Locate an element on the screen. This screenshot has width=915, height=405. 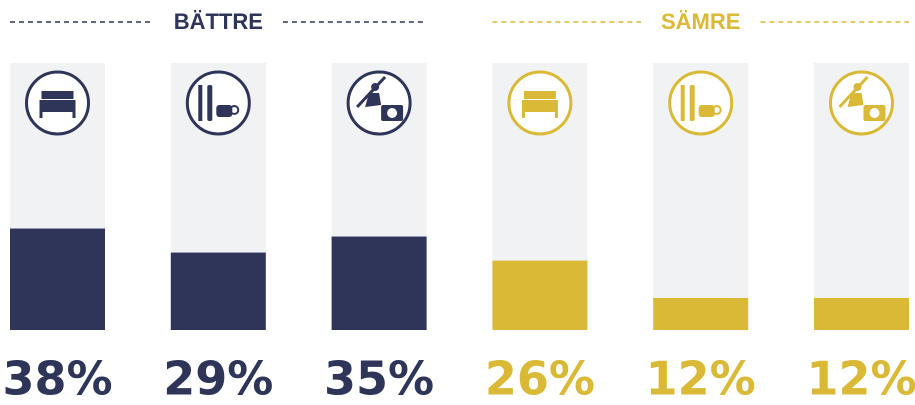
value-label: 29% is located at coordinates (218, 378).